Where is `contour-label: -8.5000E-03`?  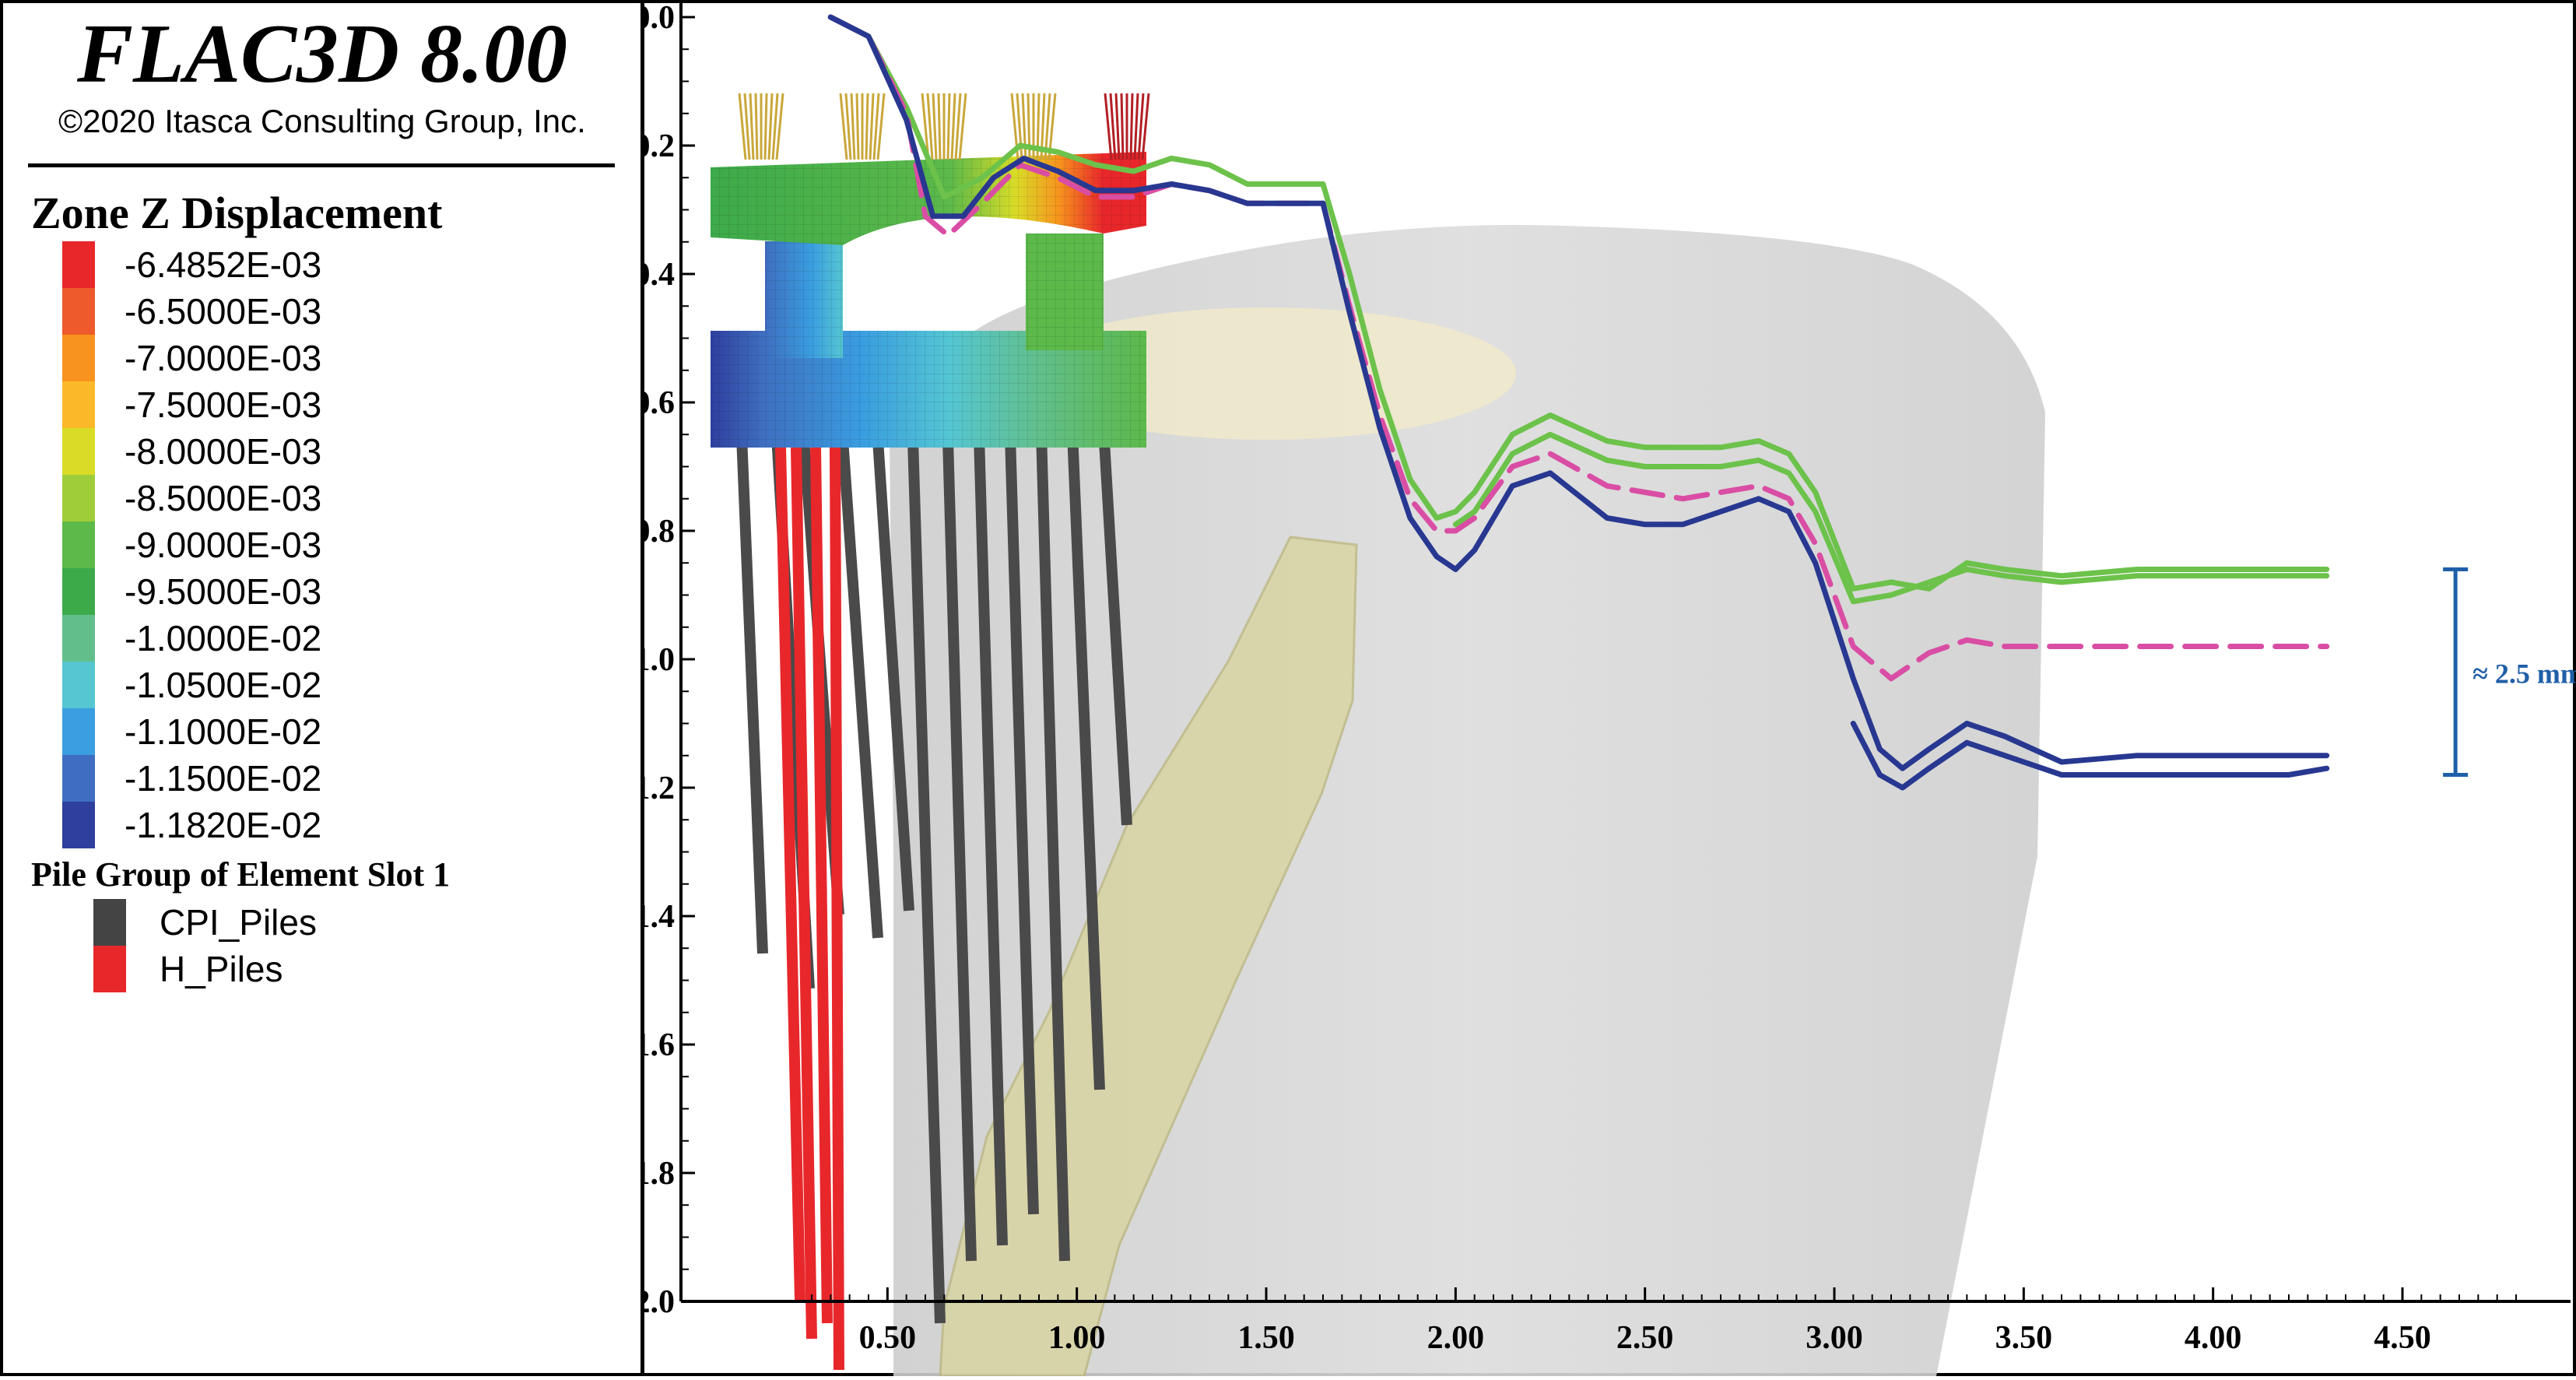
contour-label: -8.5000E-03 is located at coordinates (223, 498).